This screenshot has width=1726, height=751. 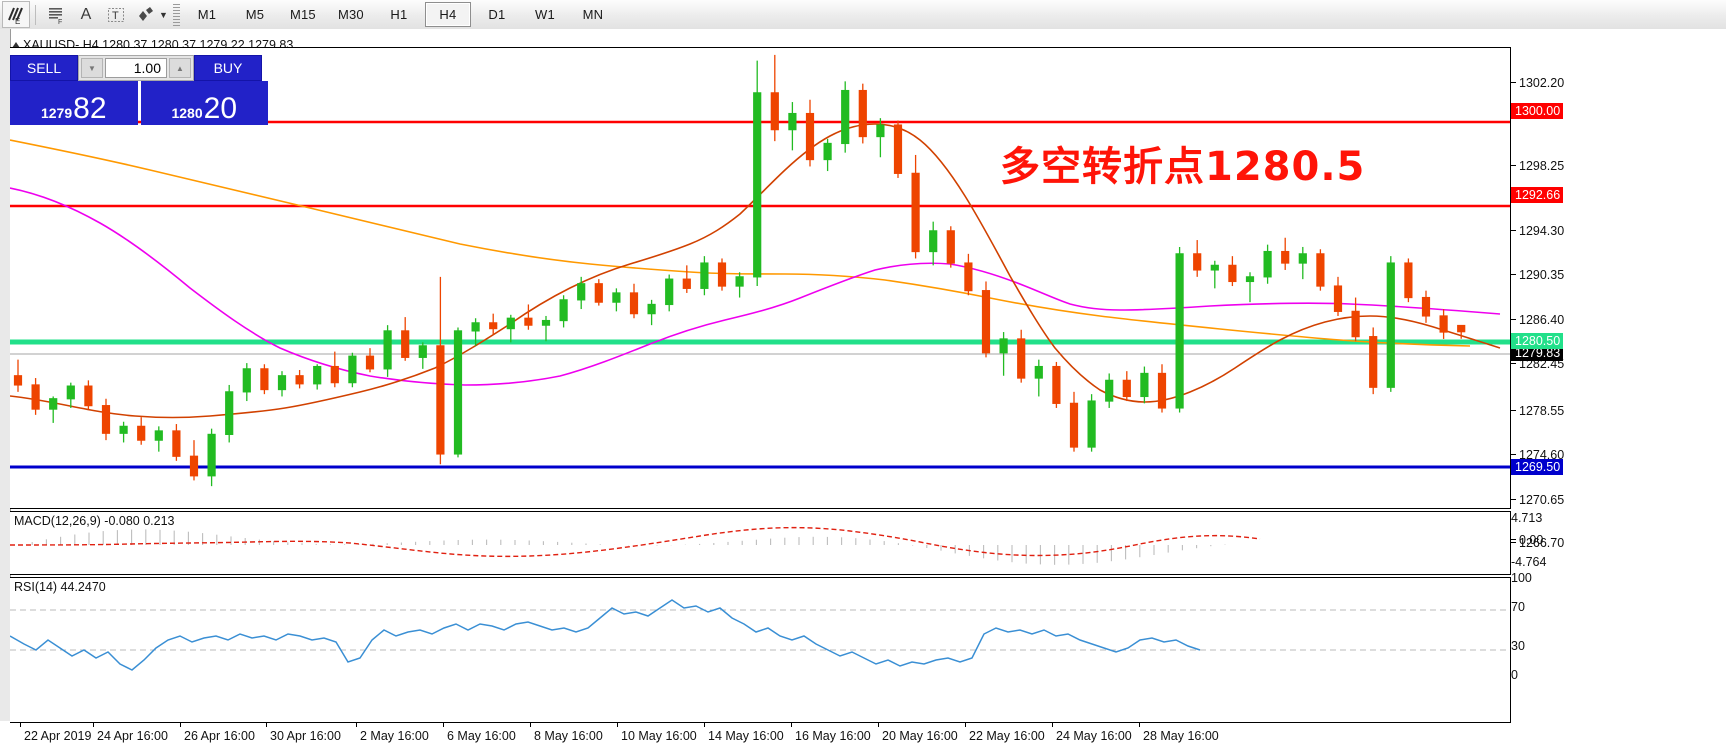 What do you see at coordinates (635, 545) in the screenshot?
I see `macd-plot` at bounding box center [635, 545].